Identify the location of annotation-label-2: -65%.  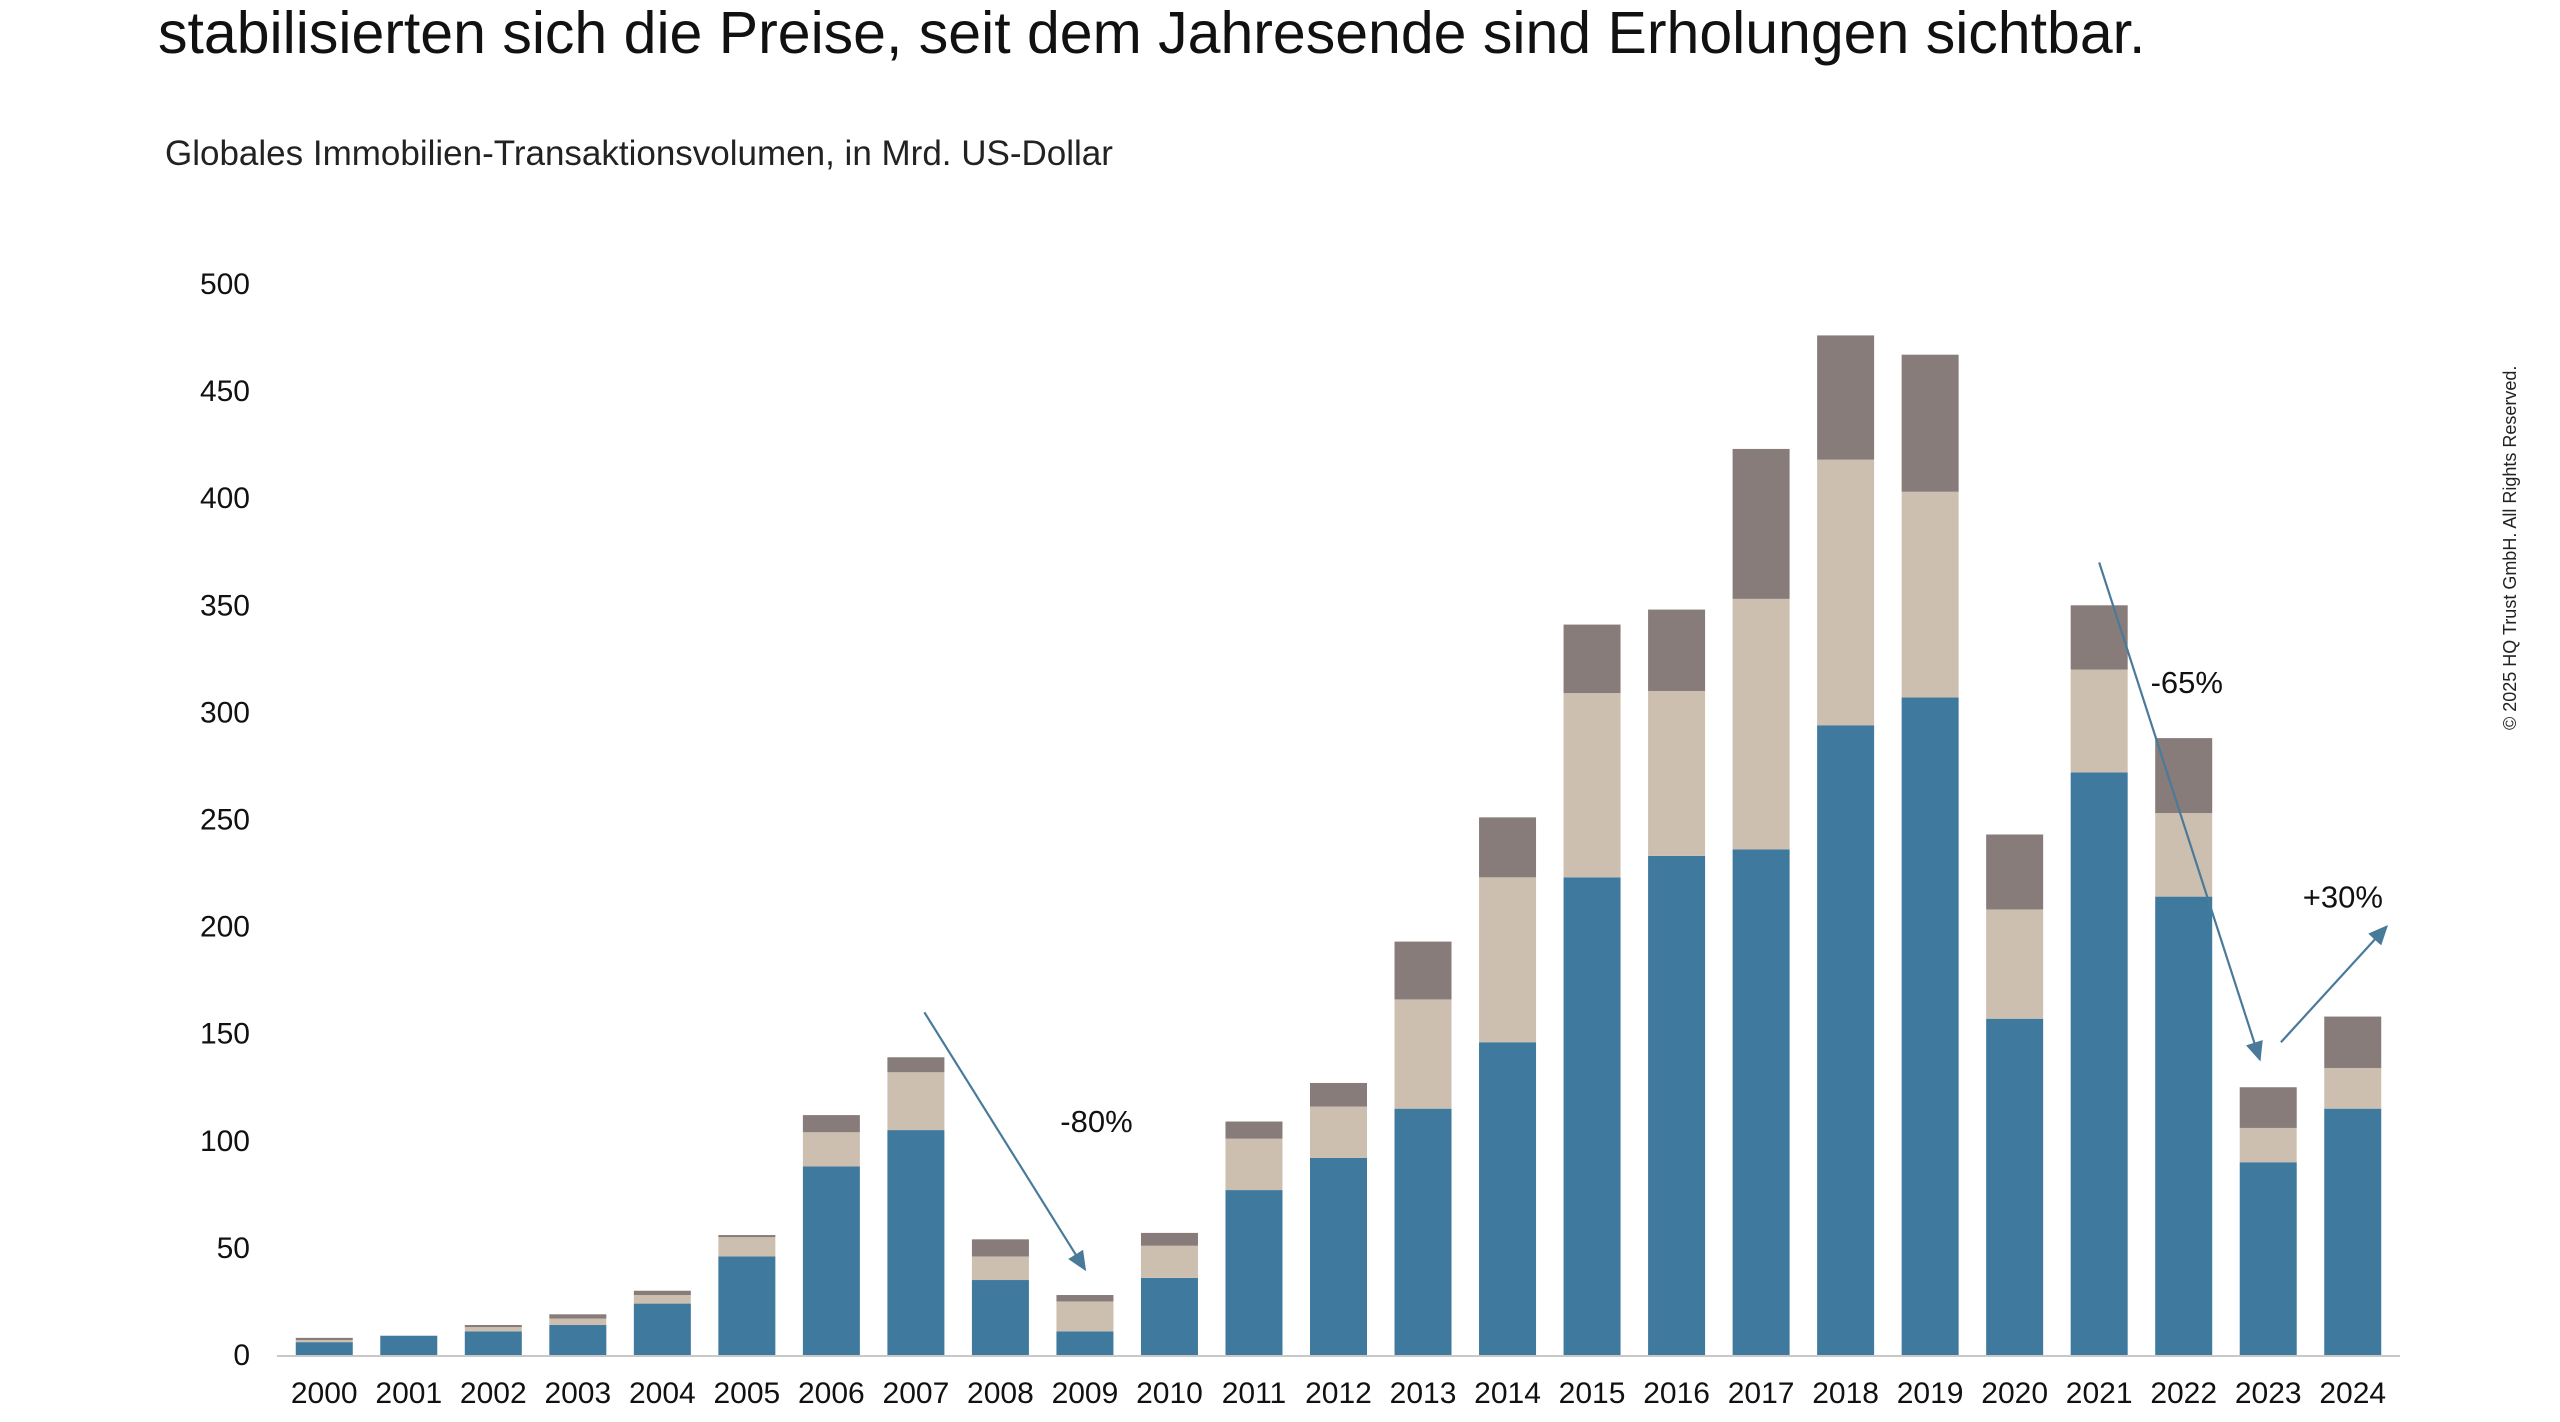
(2187, 682).